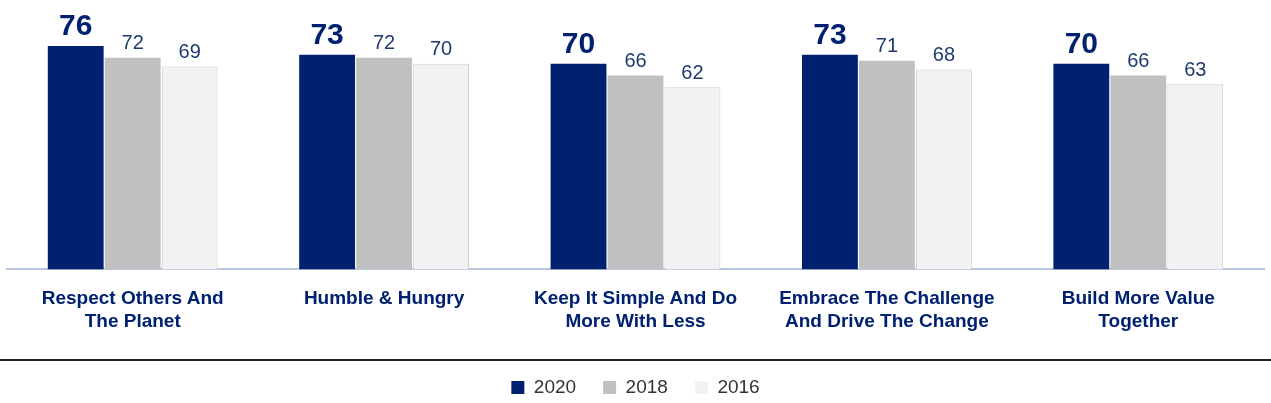 This screenshot has width=1271, height=403. Describe the element at coordinates (555, 386) in the screenshot. I see `legend-label: 2020` at that location.